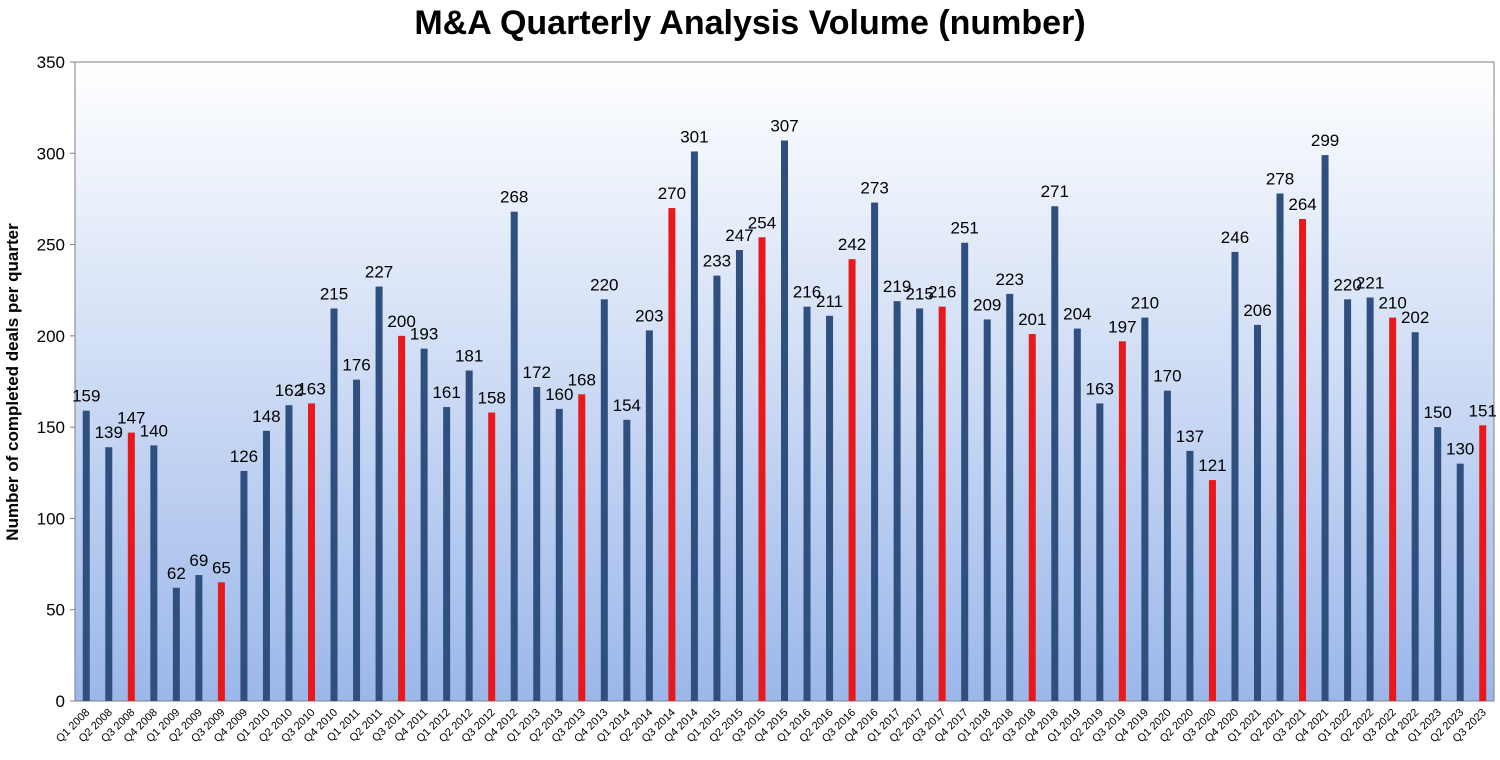 This screenshot has height=760, width=1500. I want to click on data-label: 301, so click(694, 136).